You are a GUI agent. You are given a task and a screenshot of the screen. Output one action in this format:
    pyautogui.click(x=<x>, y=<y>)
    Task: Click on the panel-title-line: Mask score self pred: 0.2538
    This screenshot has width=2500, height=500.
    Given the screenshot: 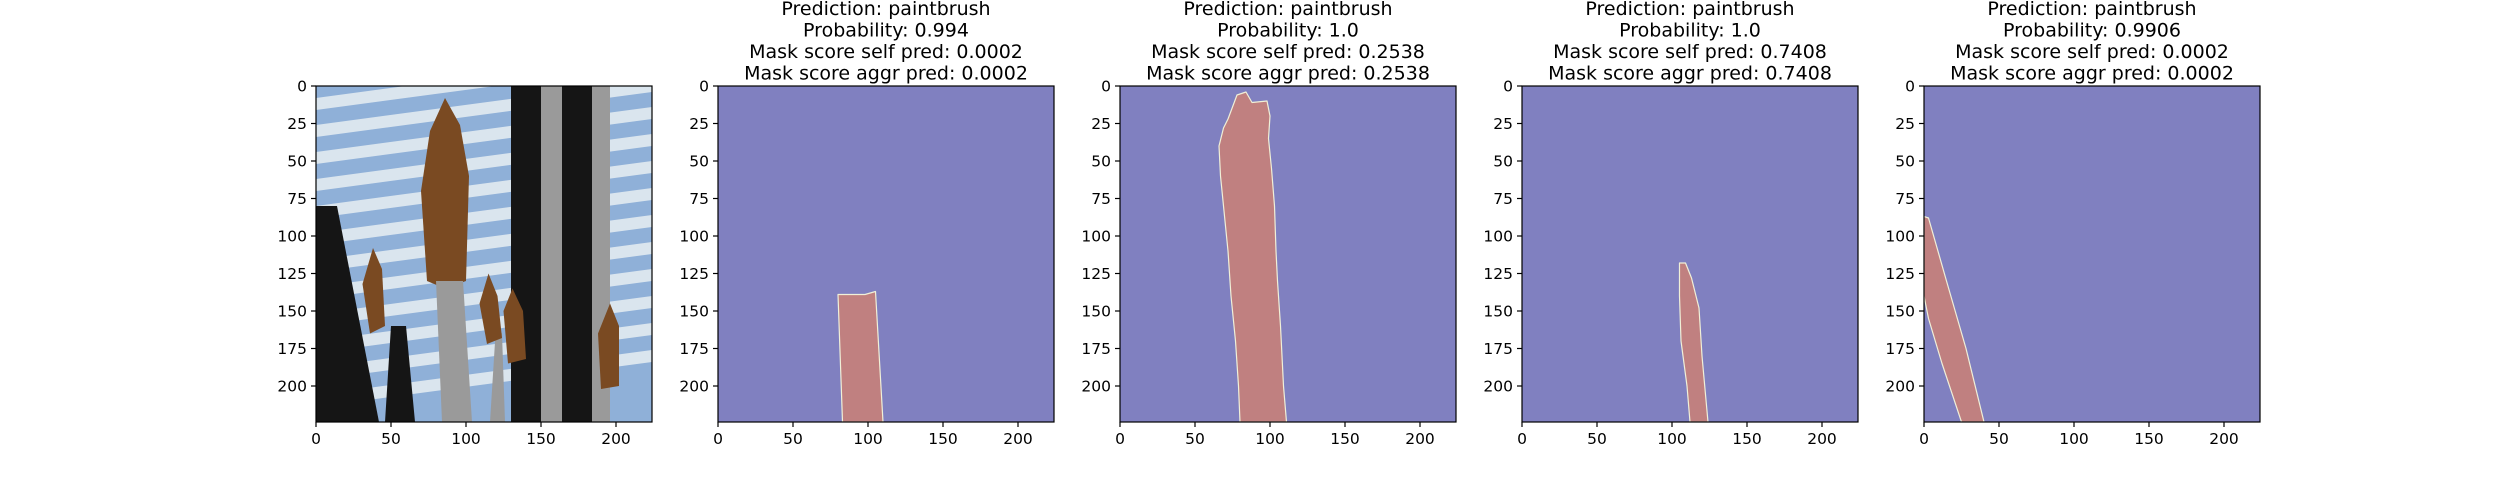 What is the action you would take?
    pyautogui.click(x=1288, y=52)
    